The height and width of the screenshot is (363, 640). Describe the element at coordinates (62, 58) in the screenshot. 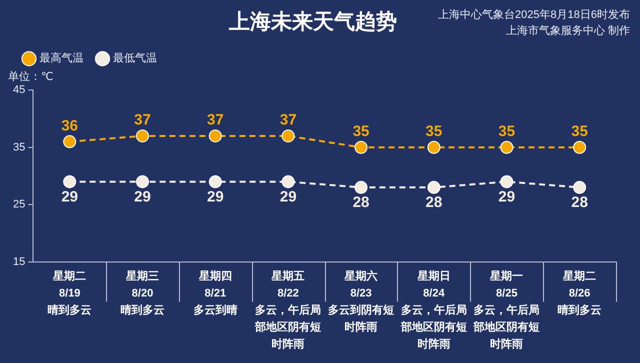

I see `legend-label: 最高气温` at that location.